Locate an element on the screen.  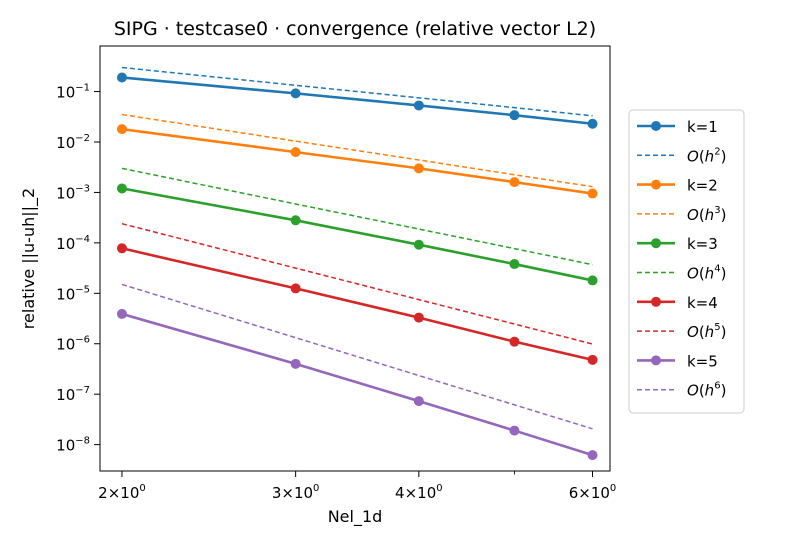
y-tick-label: 10⁻⁵ is located at coordinates (73, 293).